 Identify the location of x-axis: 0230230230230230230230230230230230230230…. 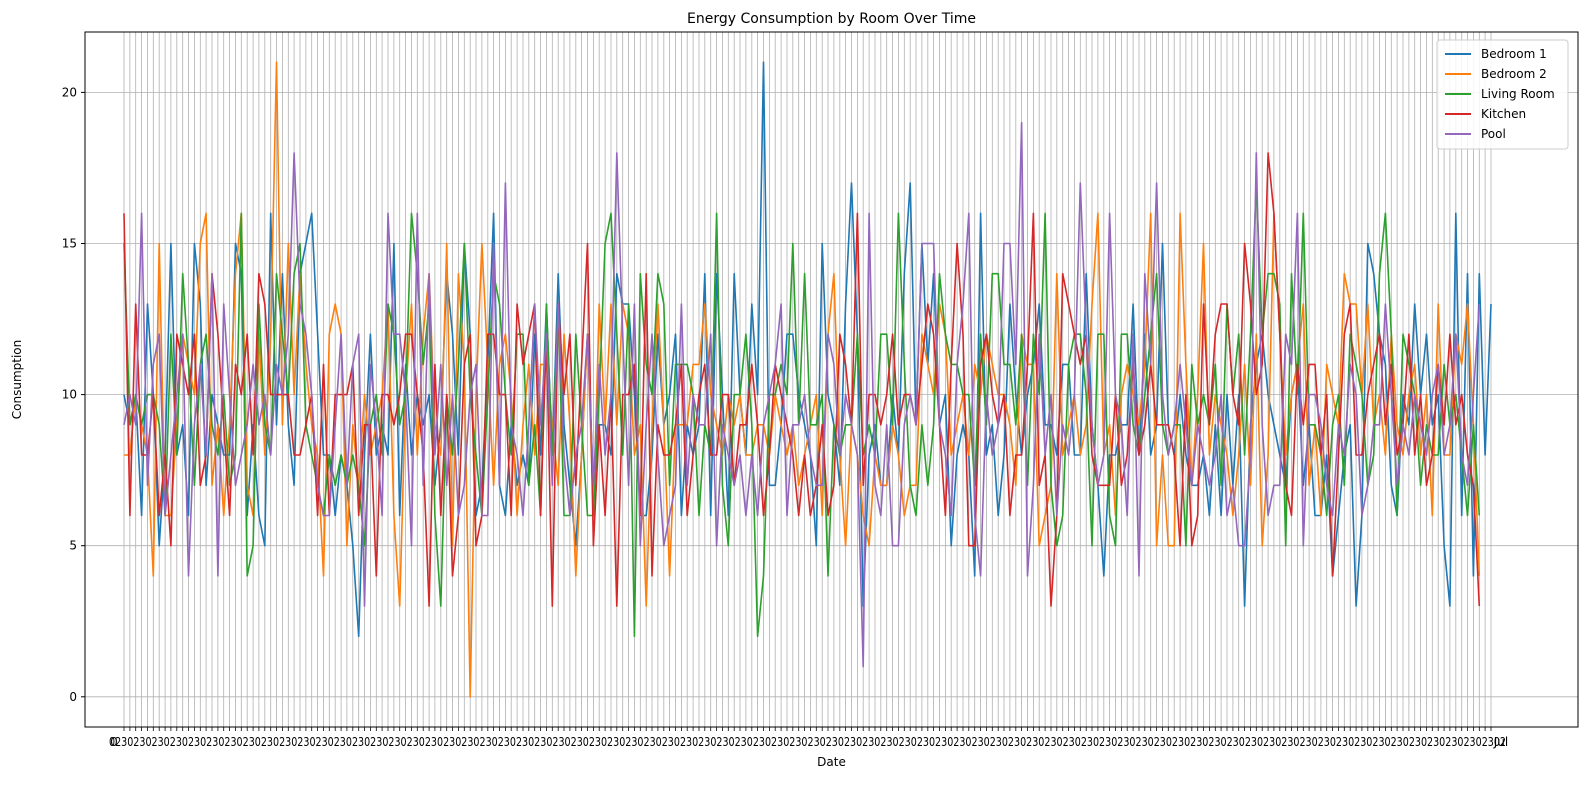
(808, 738).